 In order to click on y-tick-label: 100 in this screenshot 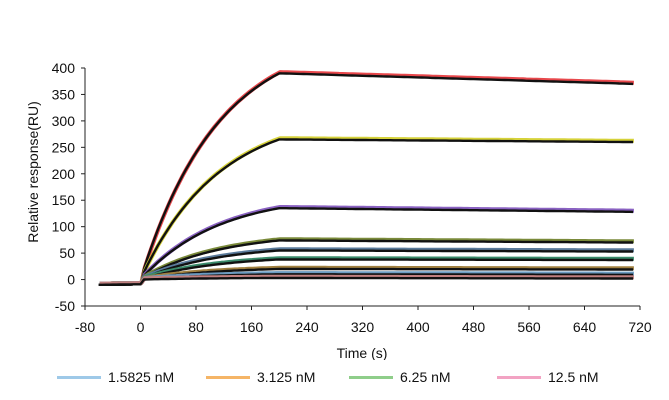, I will do `click(64, 227)`.